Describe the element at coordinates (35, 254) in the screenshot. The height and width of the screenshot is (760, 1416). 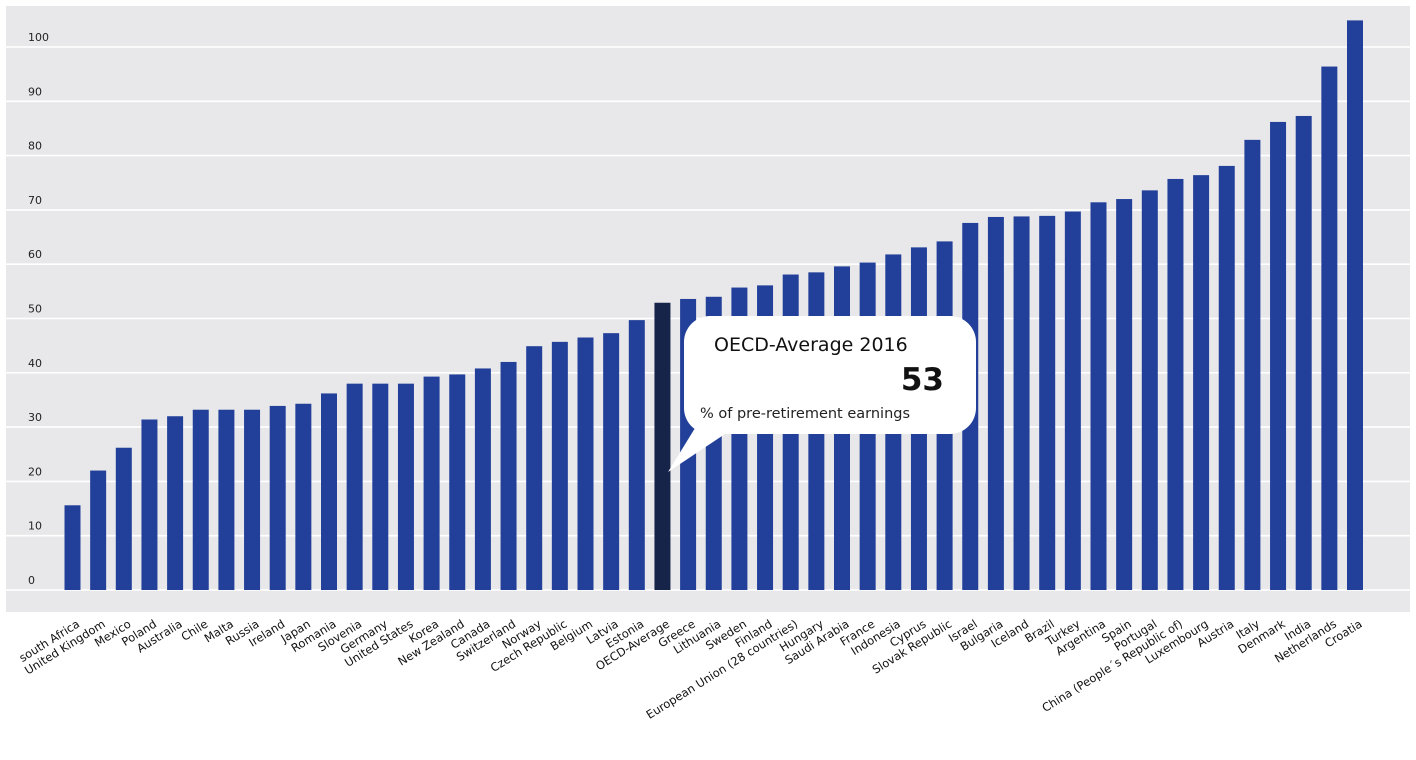
I see `y-tick-label: 60` at that location.